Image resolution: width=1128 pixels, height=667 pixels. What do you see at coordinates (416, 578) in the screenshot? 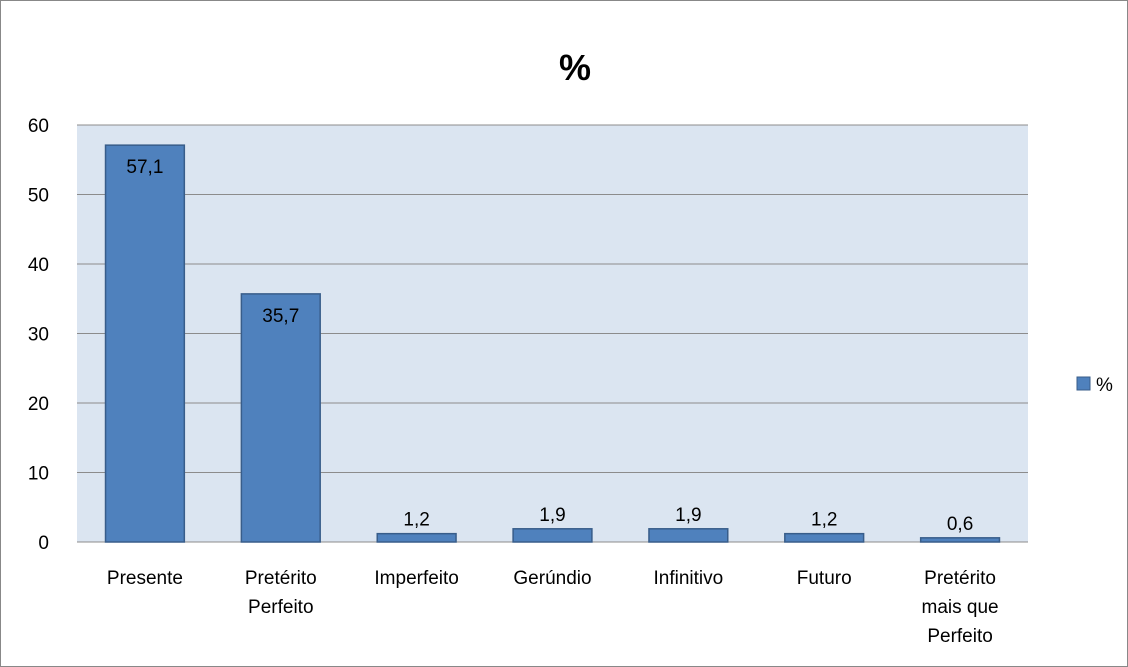
I see `x-category-label: Imperfeito` at bounding box center [416, 578].